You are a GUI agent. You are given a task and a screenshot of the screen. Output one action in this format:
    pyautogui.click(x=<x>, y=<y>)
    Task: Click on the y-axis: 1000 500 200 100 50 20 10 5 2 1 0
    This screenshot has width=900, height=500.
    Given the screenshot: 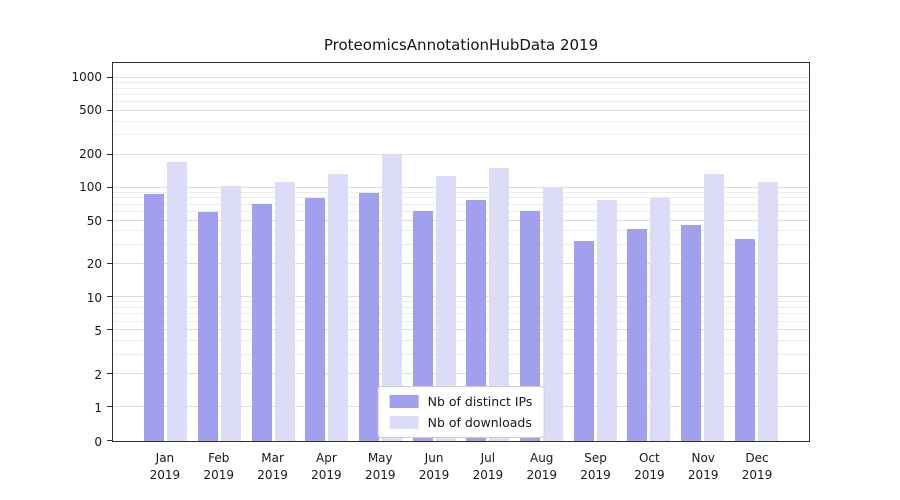 What is the action you would take?
    pyautogui.click(x=51, y=255)
    